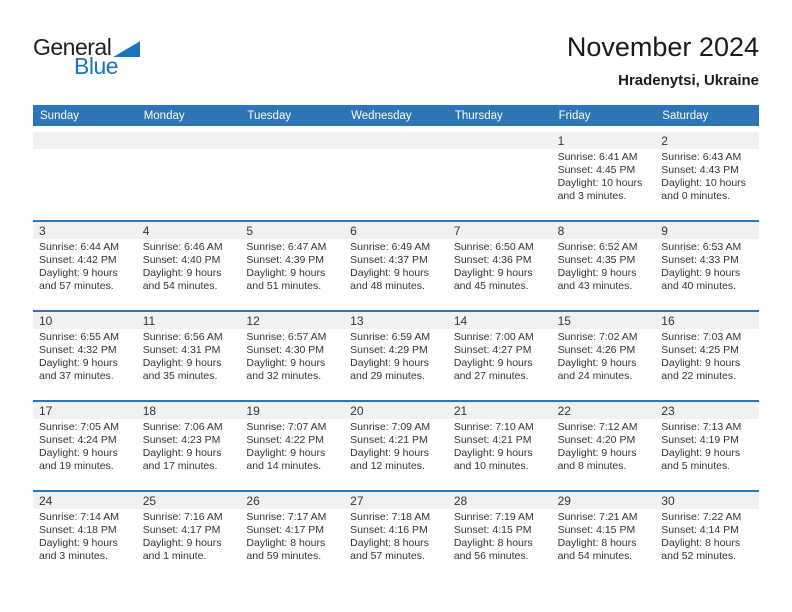  I want to click on daylight-text: Daylight: 9 hours and 27 minutes., so click(493, 369).